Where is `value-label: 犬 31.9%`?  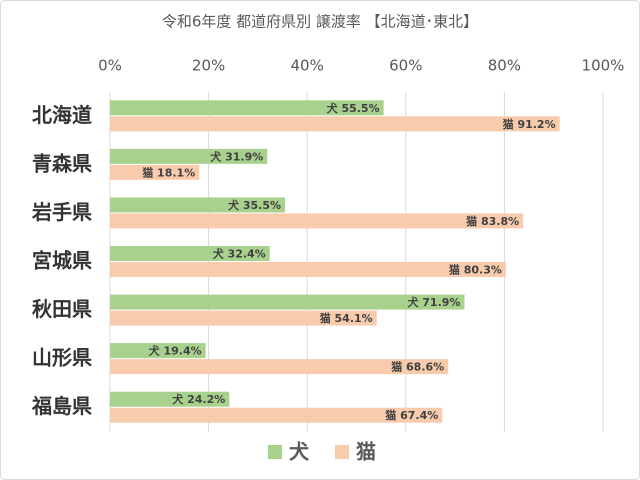 value-label: 犬 31.9% is located at coordinates (236, 156).